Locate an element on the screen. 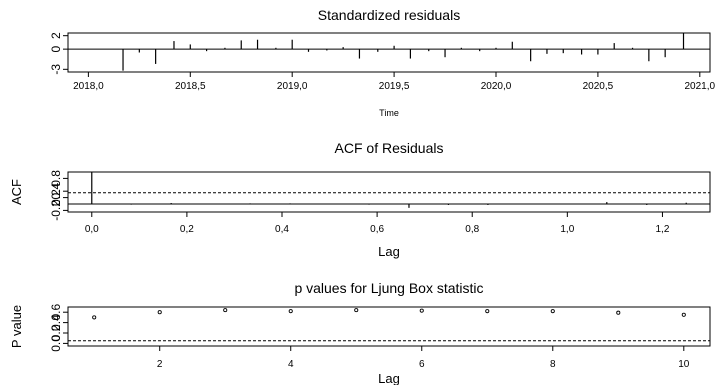 This screenshot has height=385, width=717. panel-title: p values for Ljung Box statistic is located at coordinates (388, 288).